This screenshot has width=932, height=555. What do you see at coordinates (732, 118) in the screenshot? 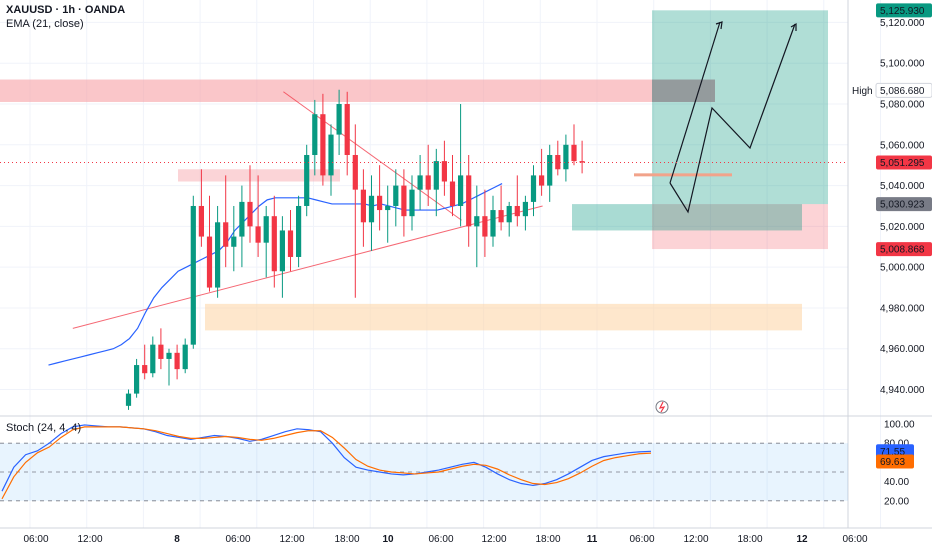
I see `projection-path` at bounding box center [732, 118].